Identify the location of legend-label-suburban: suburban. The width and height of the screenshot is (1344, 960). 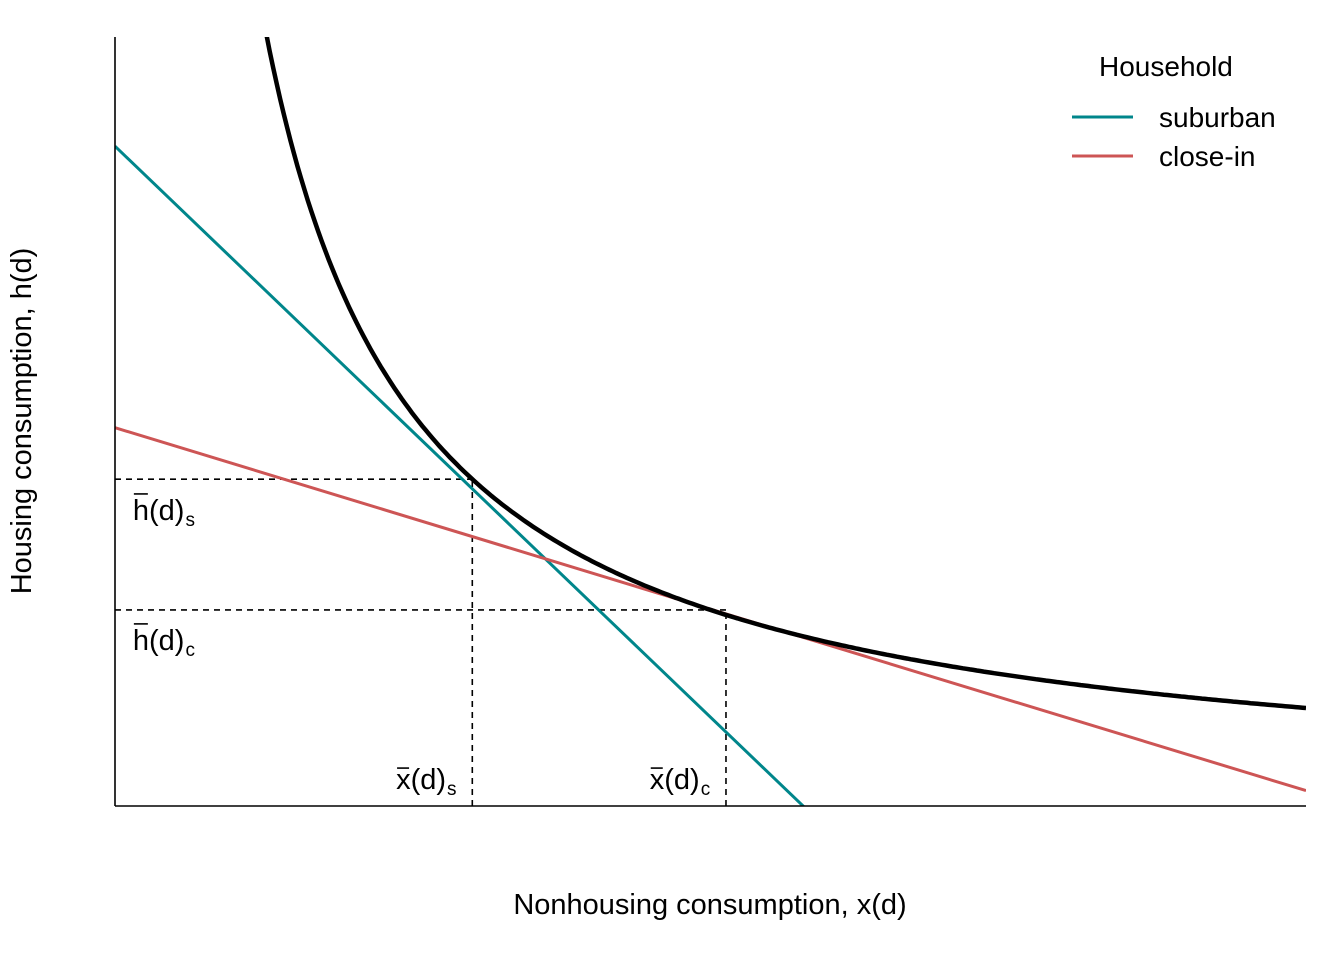
(1217, 117).